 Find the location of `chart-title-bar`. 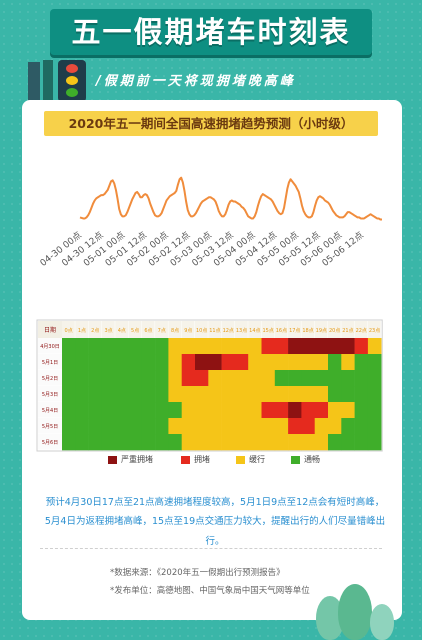

chart-title-bar is located at coordinates (211, 123).